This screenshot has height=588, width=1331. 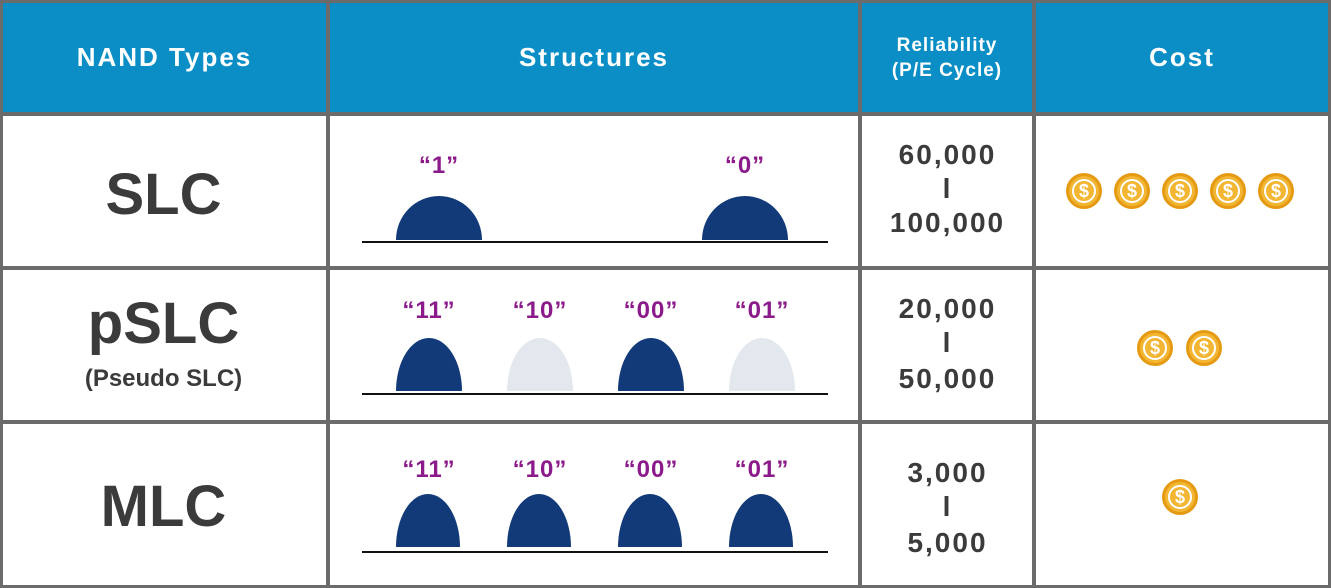 I want to click on row-mlc-state-label-1: “11”, so click(x=429, y=469).